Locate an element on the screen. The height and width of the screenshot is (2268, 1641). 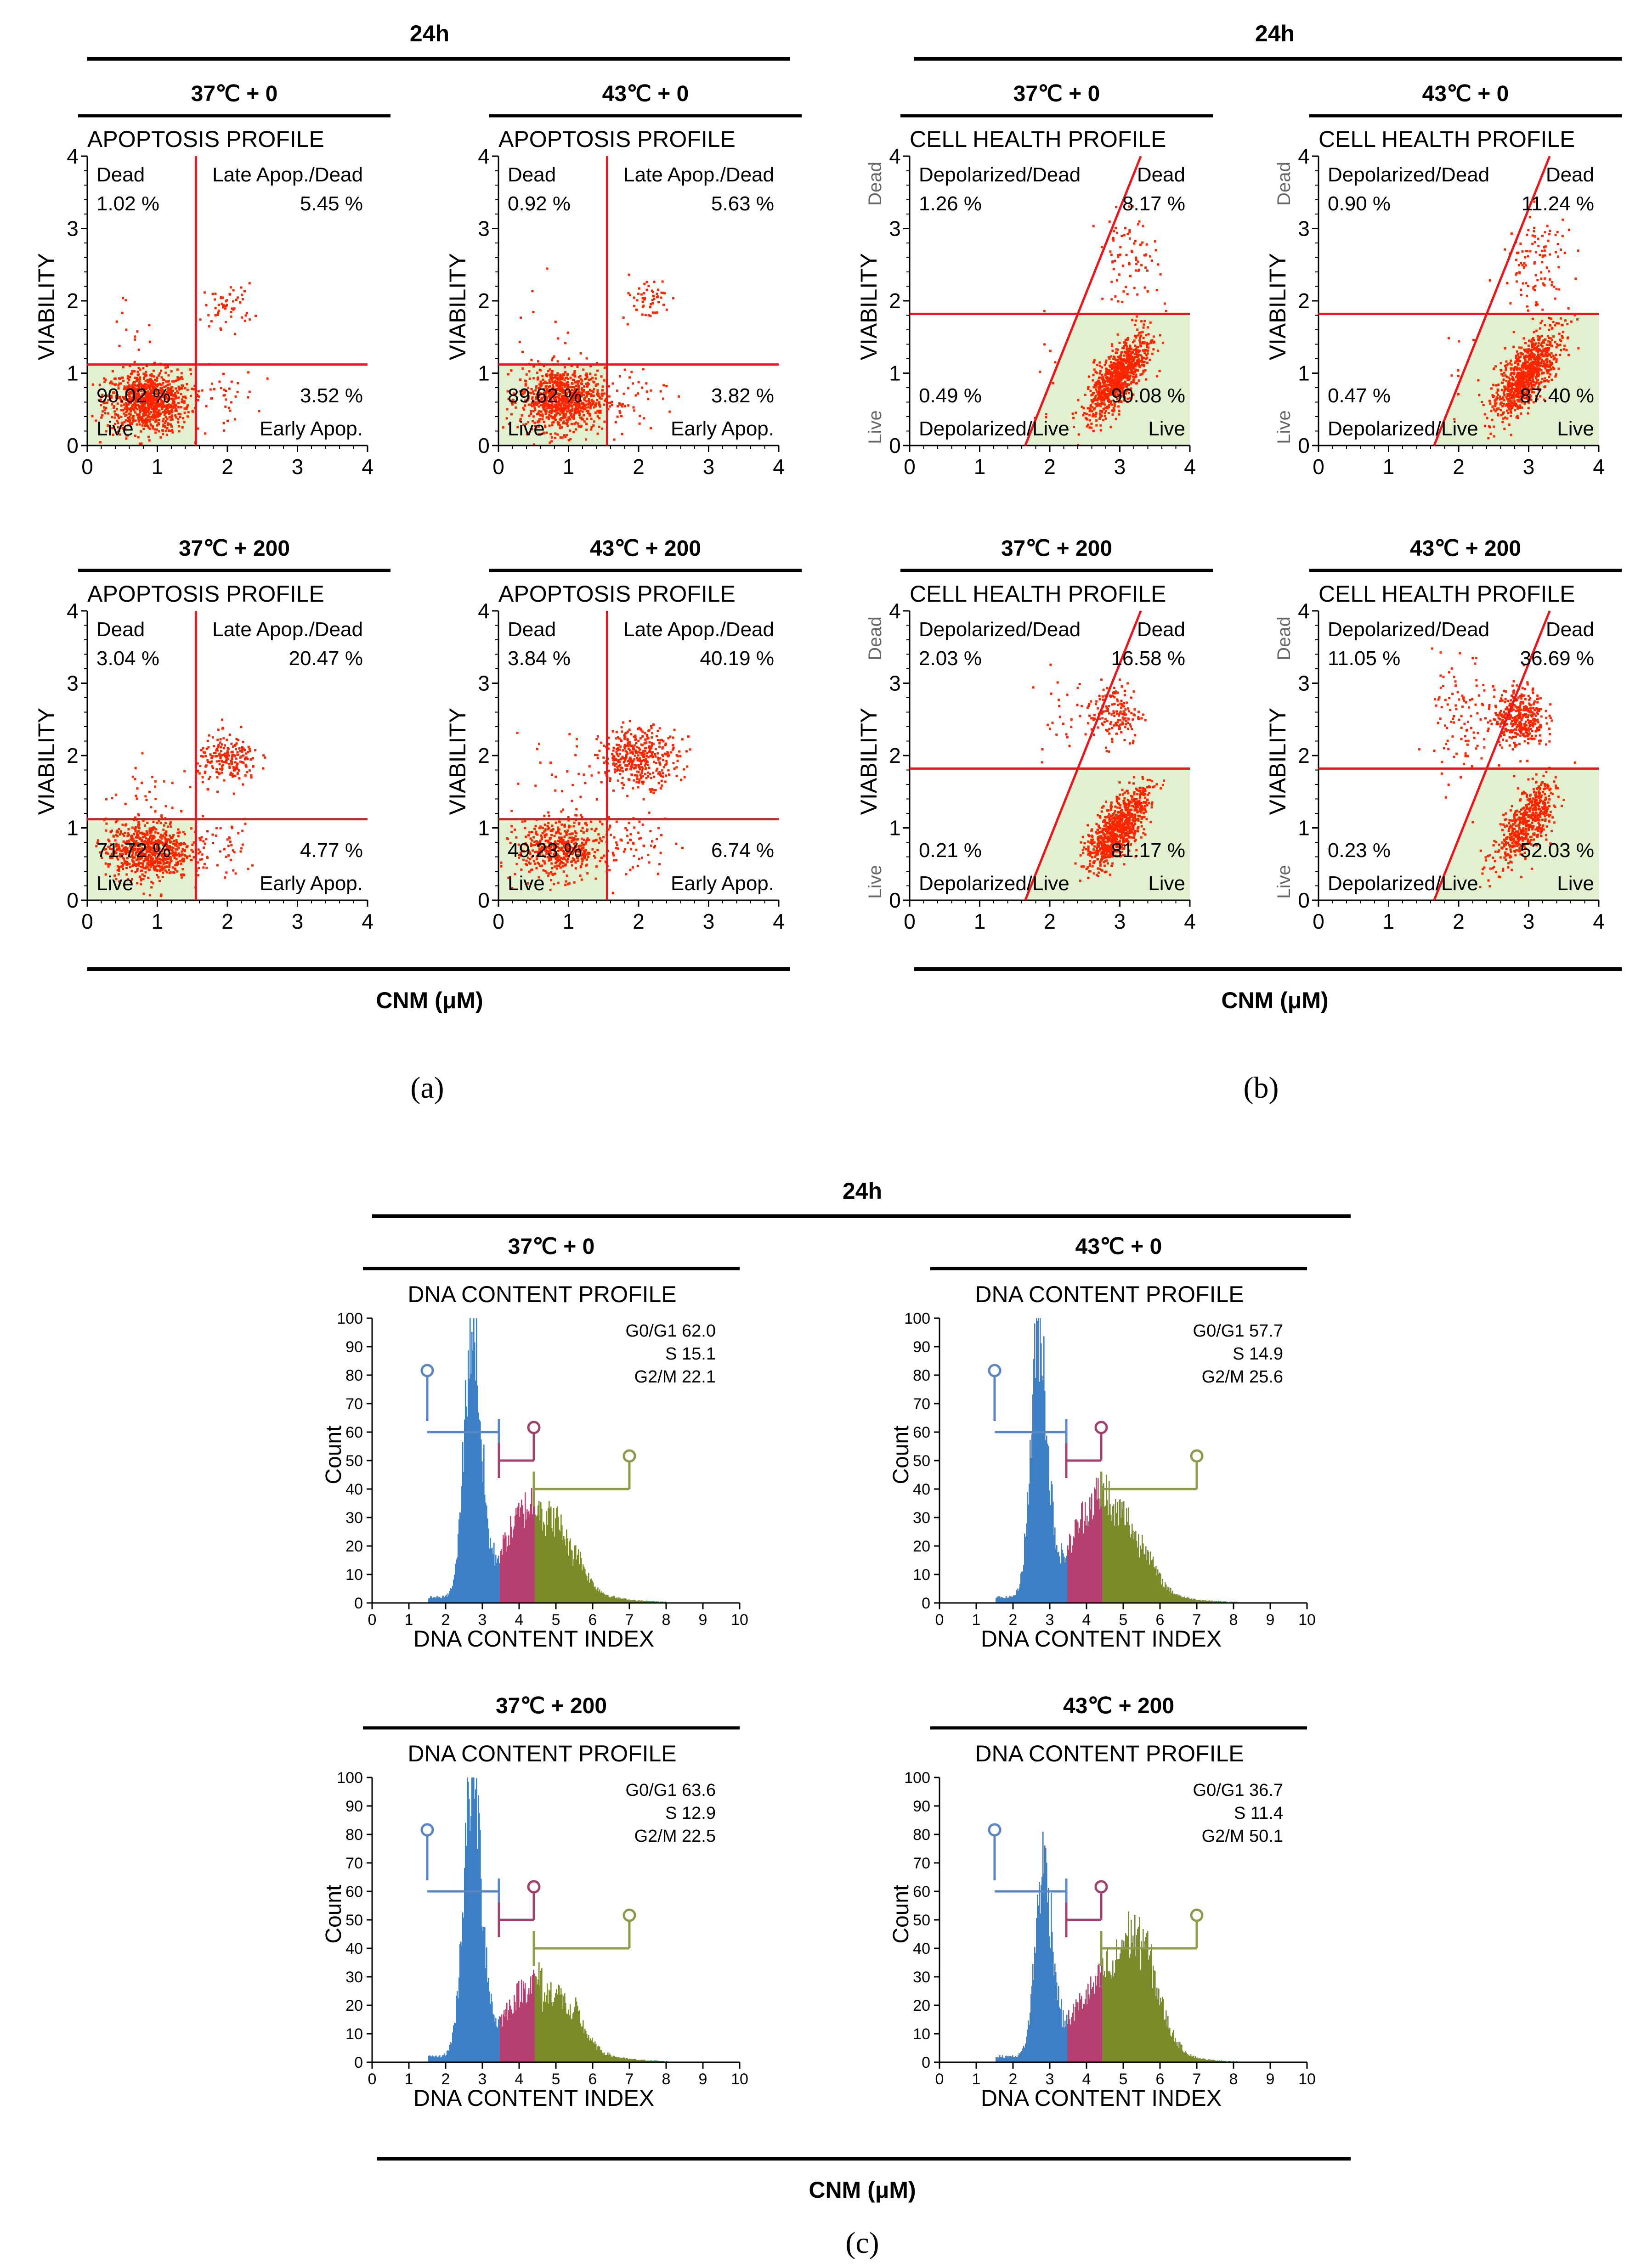
quadrant-label: Live is located at coordinates (115, 428).